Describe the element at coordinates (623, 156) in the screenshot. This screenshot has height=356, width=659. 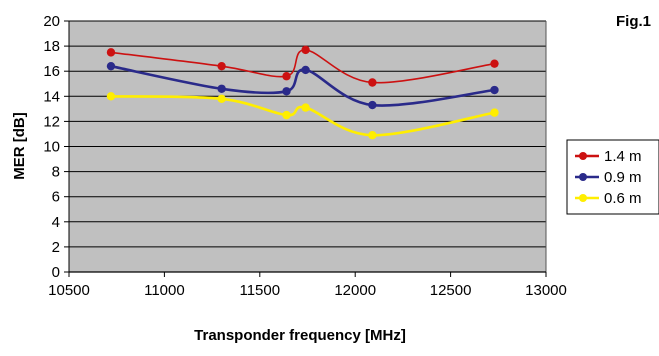
I see `legend-label: 1.4 m` at that location.